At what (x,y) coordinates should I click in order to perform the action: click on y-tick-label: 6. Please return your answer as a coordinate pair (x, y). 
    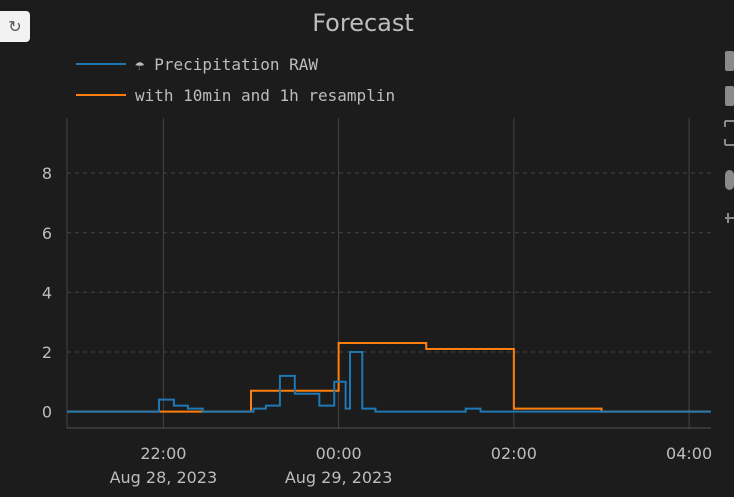
    Looking at the image, I should click on (47, 233).